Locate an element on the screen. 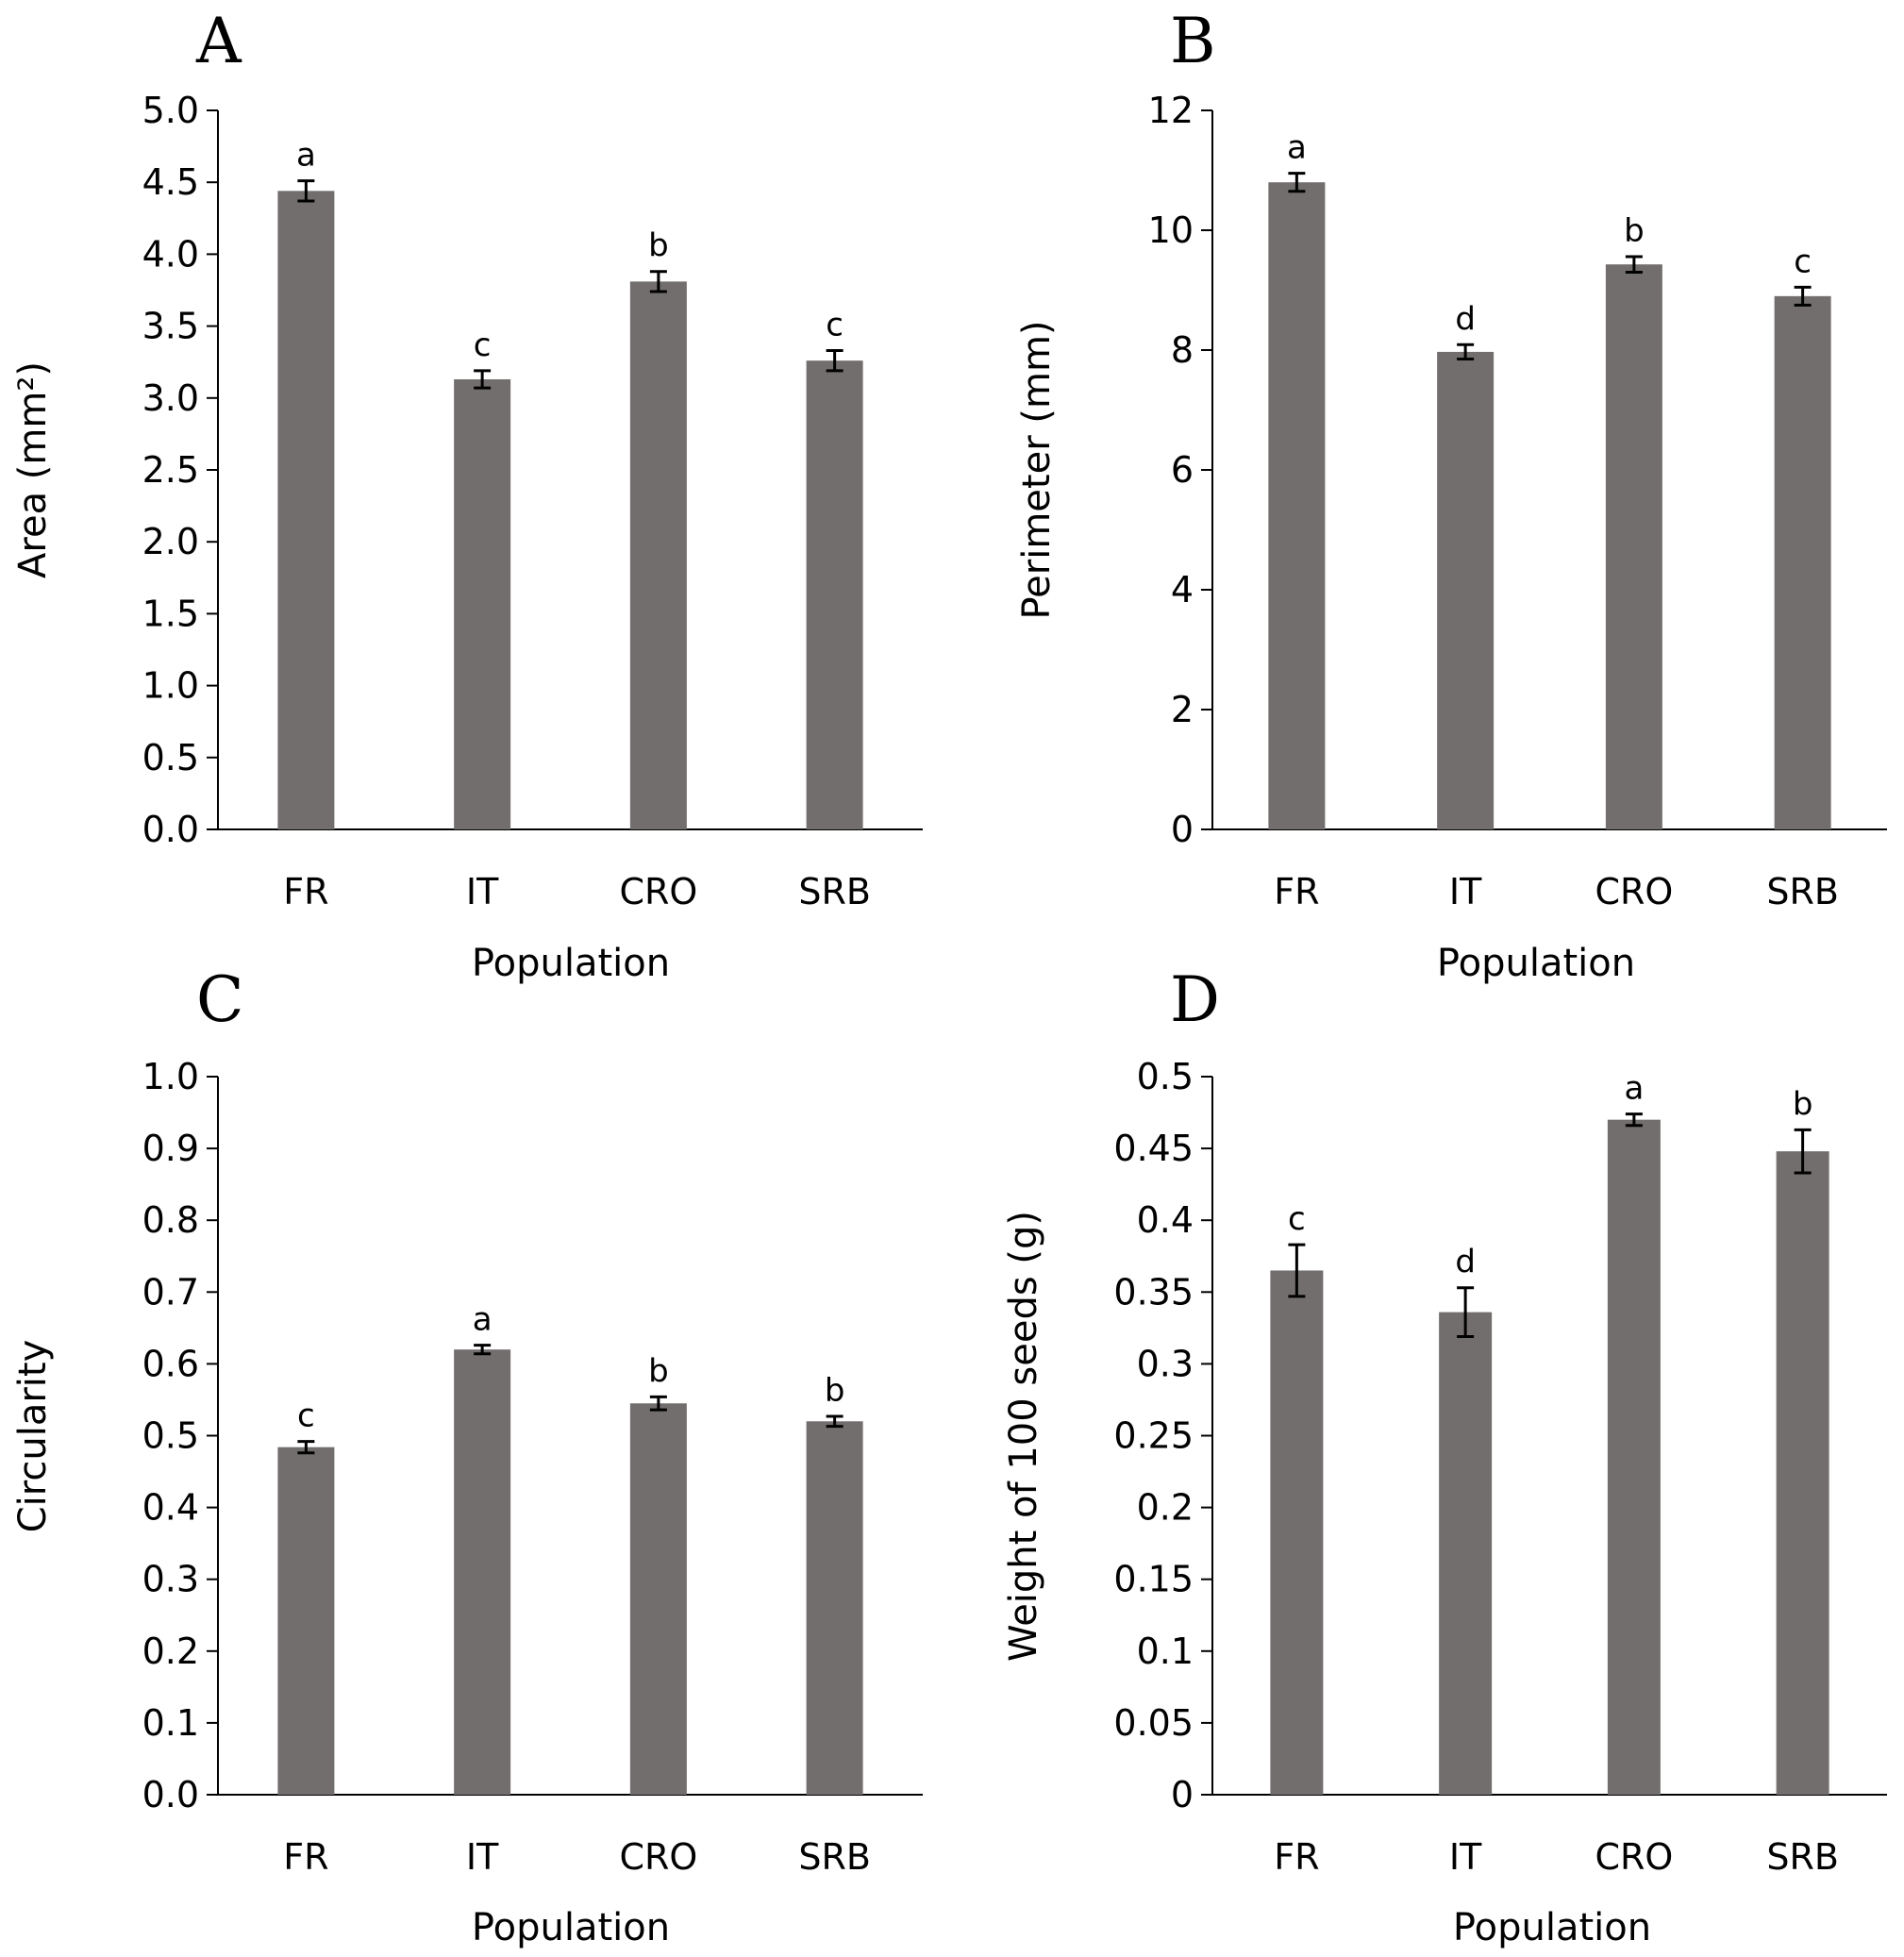 Image resolution: width=1904 pixels, height=1957 pixels. panel-c-bar-srb is located at coordinates (834, 1608).